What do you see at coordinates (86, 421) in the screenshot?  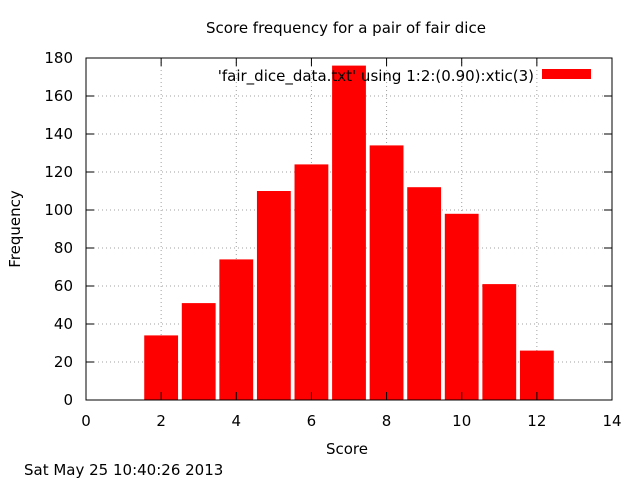 I see `x-tick-label: 0` at bounding box center [86, 421].